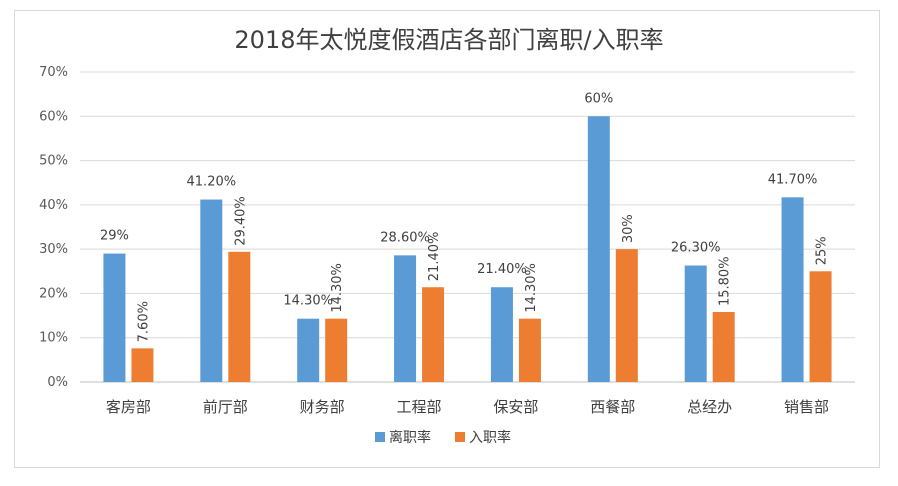 This screenshot has height=486, width=898. What do you see at coordinates (467, 407) in the screenshot?
I see `x-axis-categories: 客房部 前厅部 财务部 工程部 保安部 西餐部 总经办 销售部` at bounding box center [467, 407].